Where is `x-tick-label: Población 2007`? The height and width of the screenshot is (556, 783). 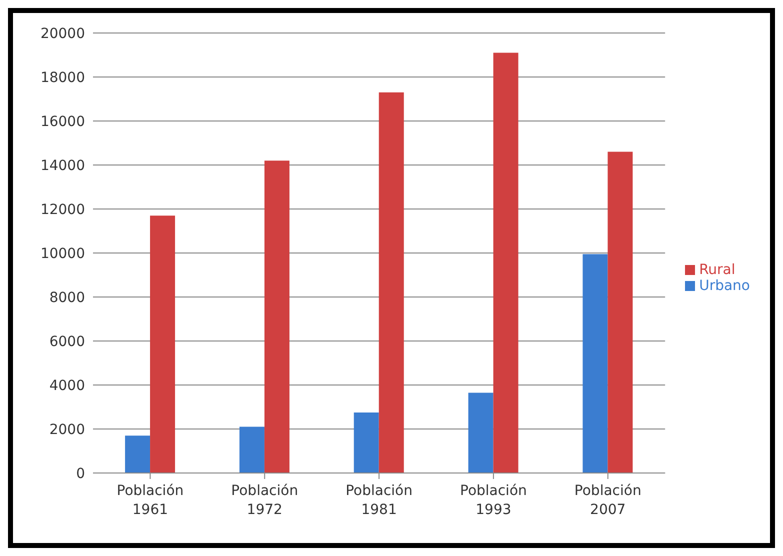 x-tick-label: Población 2007 is located at coordinates (608, 500).